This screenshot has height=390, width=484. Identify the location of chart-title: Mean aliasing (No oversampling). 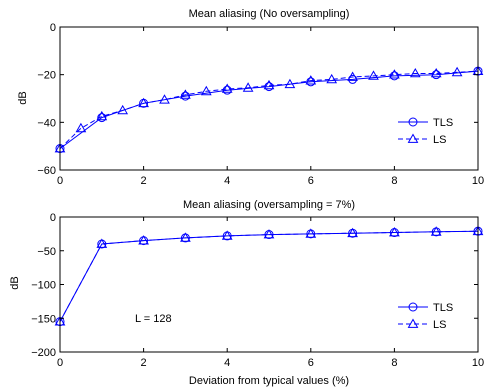
(269, 14).